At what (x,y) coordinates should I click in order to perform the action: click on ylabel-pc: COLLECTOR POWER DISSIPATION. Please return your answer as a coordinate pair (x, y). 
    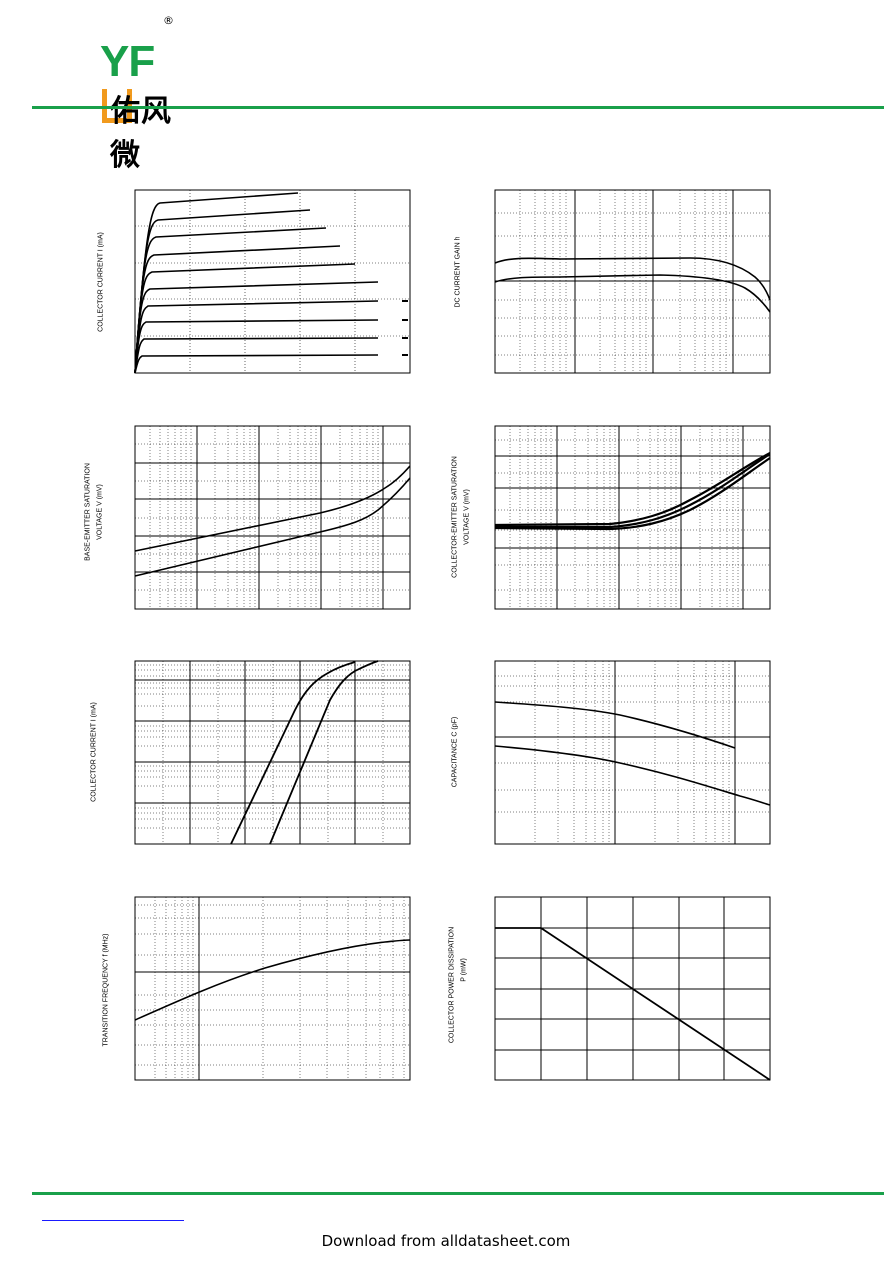
    Looking at the image, I should click on (452, 985).